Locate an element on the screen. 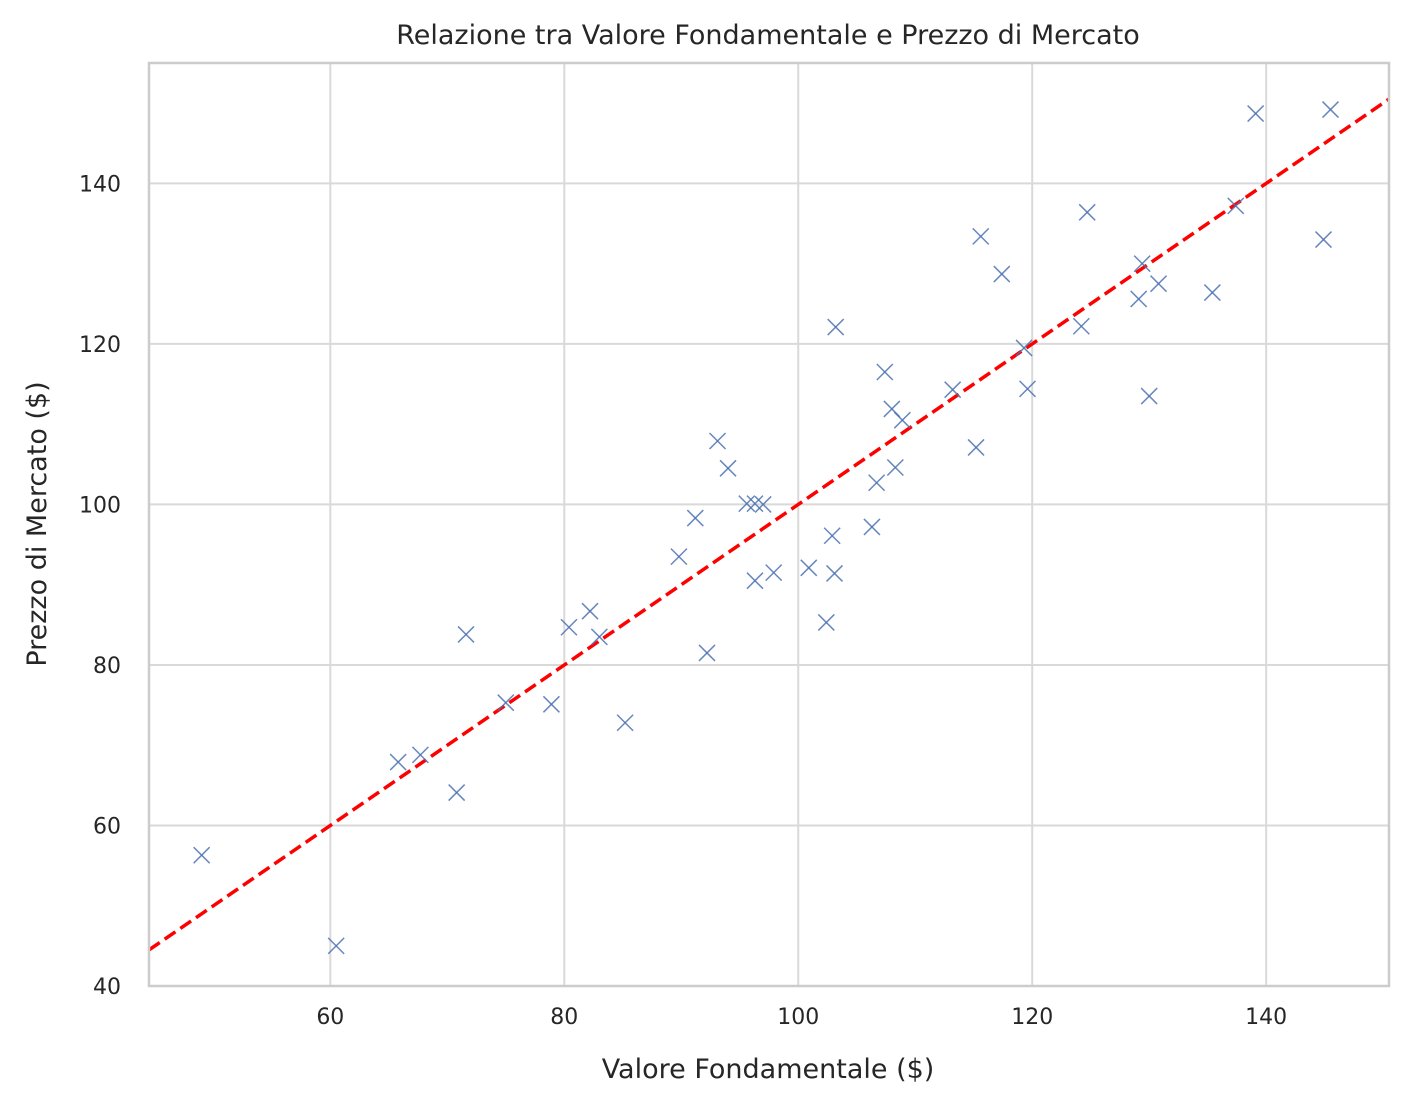 The height and width of the screenshot is (1106, 1408). x-axis-label: Valore Fondamentale ($) is located at coordinates (768, 1069).